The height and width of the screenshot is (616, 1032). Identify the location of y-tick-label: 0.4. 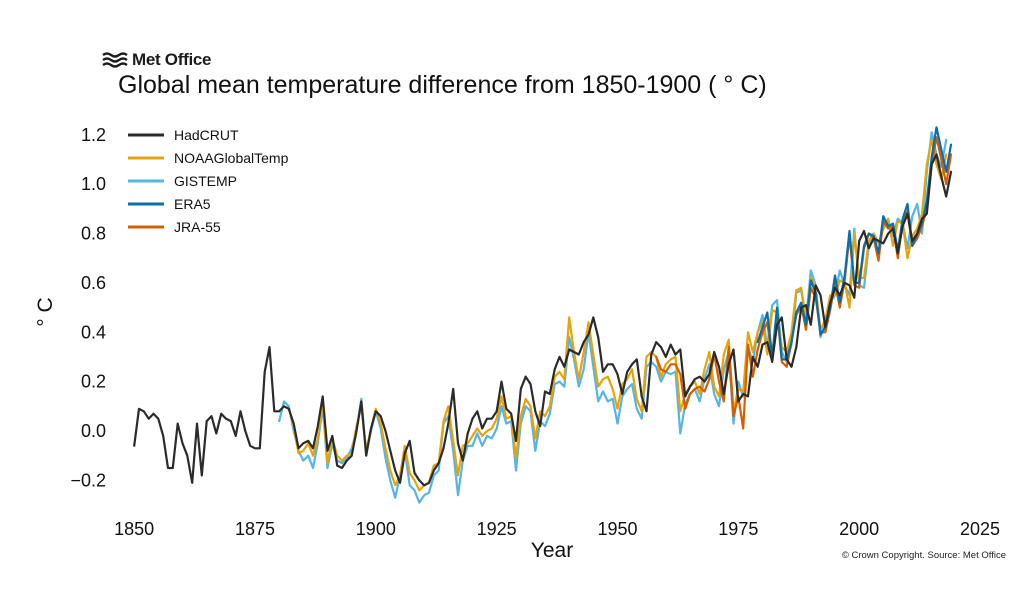
(93, 332).